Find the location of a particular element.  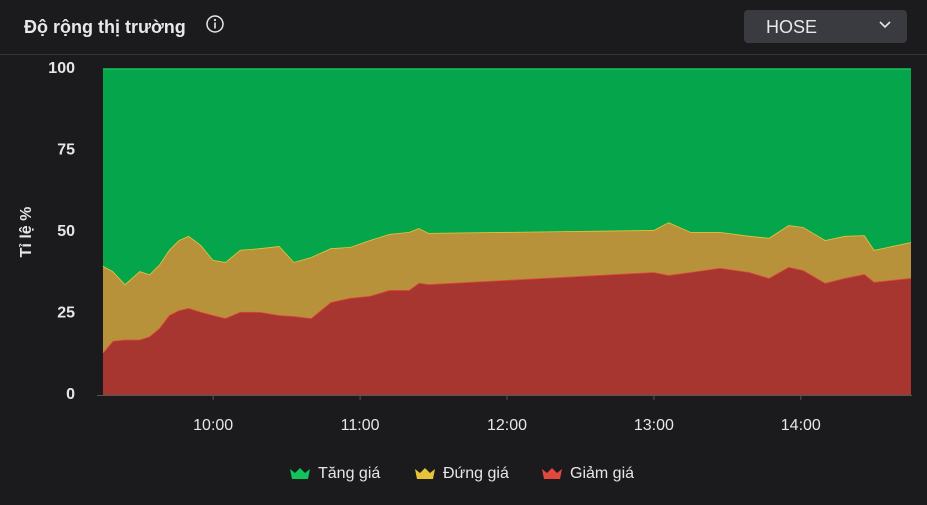

y-tick-label: 100 is located at coordinates (61, 68).